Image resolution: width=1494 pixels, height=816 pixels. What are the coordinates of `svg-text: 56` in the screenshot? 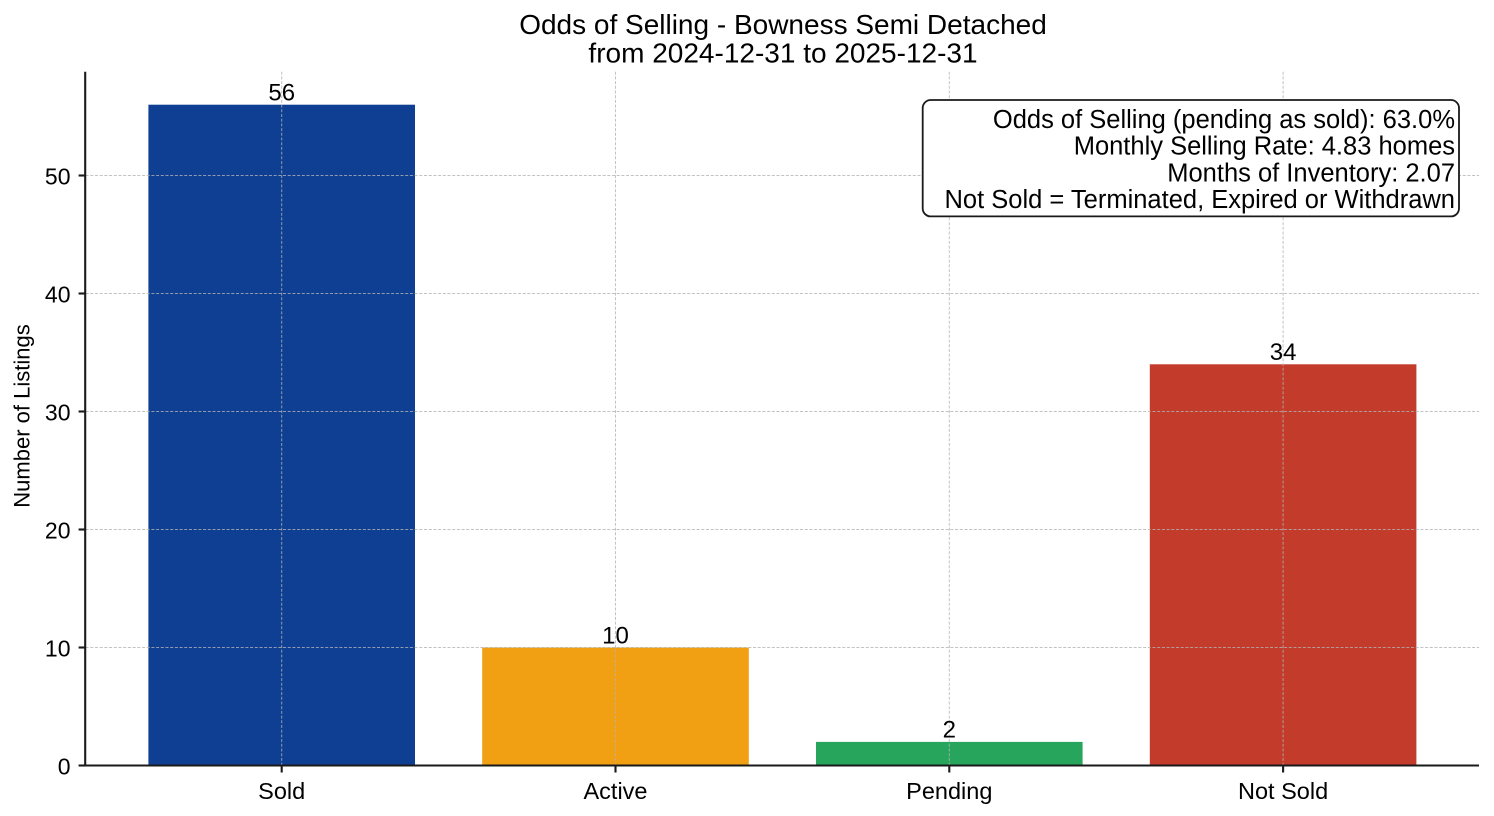 It's located at (281, 93).